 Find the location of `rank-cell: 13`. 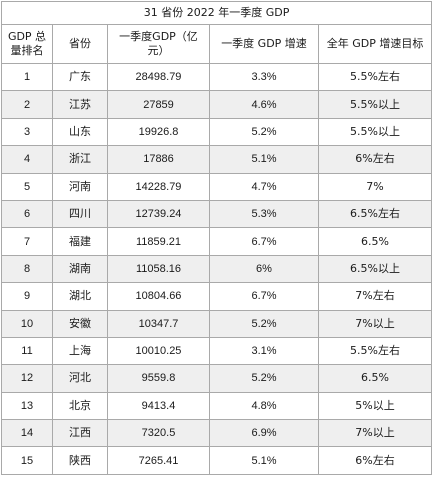

rank-cell: 13 is located at coordinates (27, 406).